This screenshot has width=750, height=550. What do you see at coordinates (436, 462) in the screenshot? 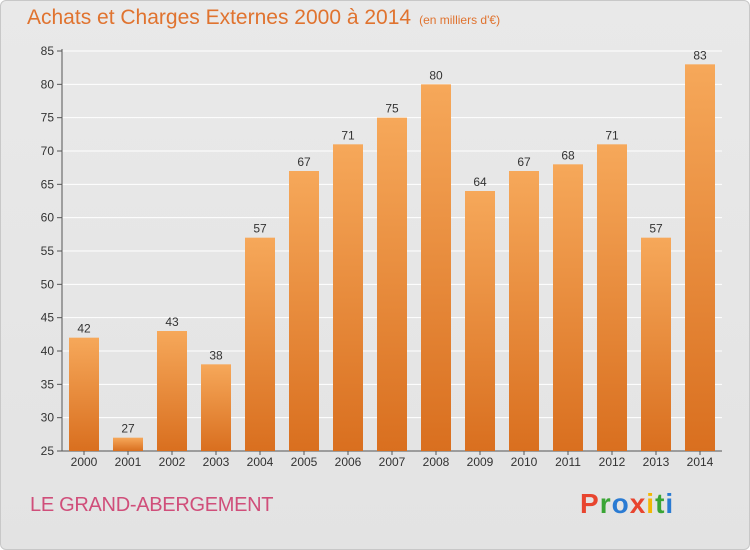
I see `x-tick-label-2008: 2008` at bounding box center [436, 462].